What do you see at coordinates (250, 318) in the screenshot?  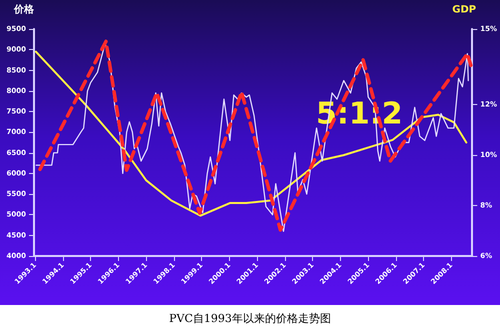 I see `text: PVC自1993年以来的价格走势图` at bounding box center [250, 318].